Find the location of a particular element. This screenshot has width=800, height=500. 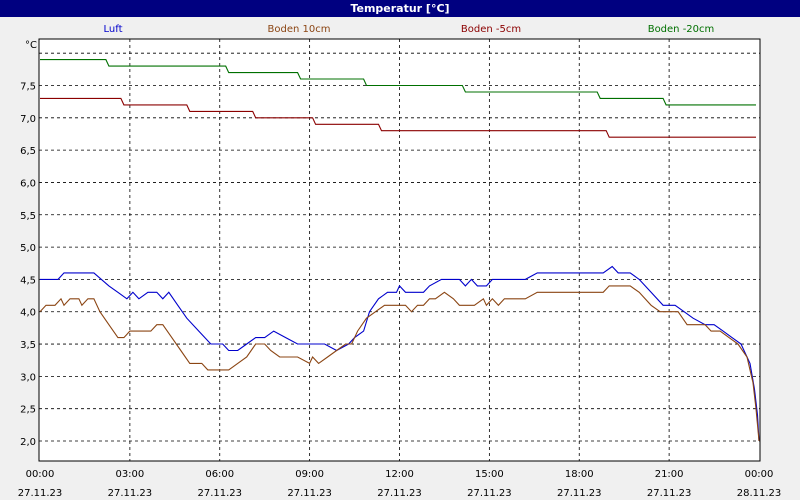

y-tick-label: 3,5 is located at coordinates (28, 345).